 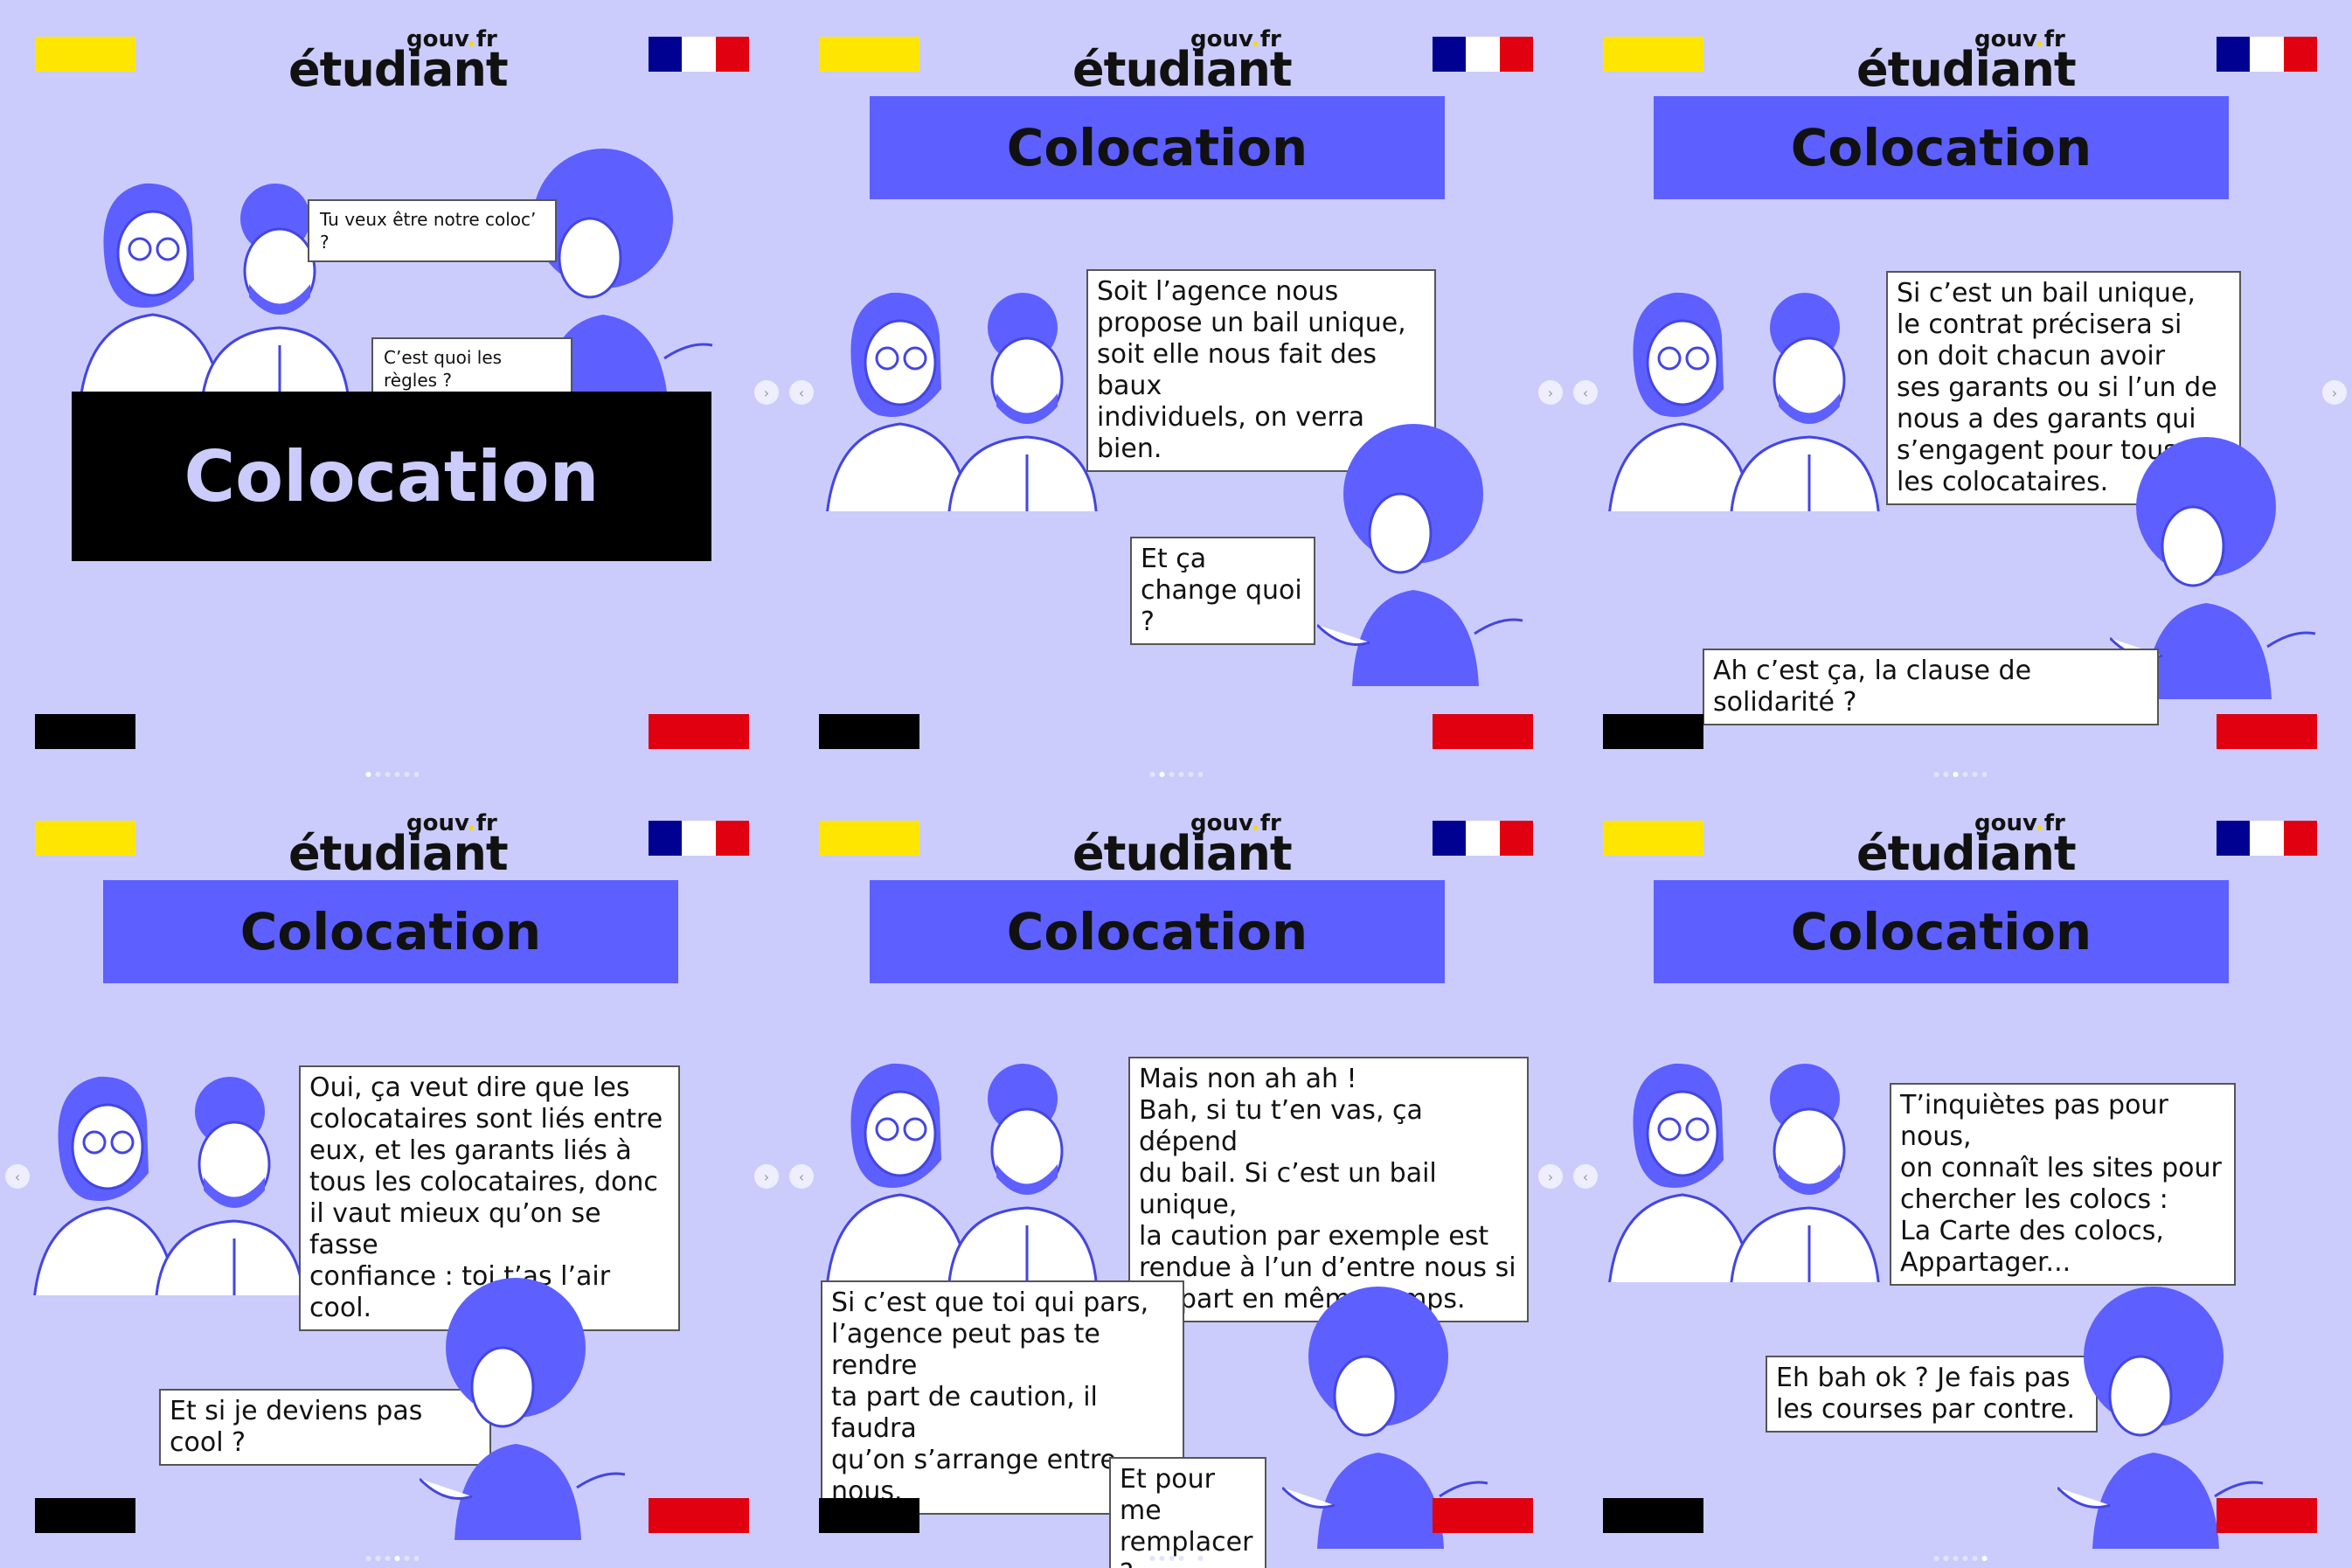 I want to click on cover-title: Colocation, so click(x=392, y=477).